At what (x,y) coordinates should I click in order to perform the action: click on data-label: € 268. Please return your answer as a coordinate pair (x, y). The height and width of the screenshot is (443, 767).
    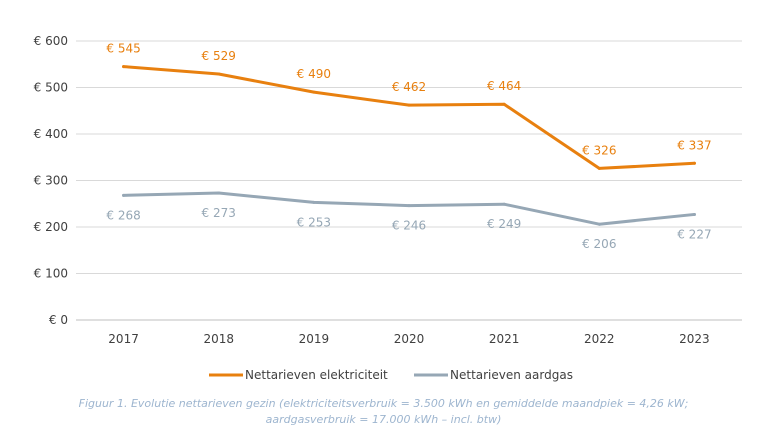
    Looking at the image, I should click on (123, 215).